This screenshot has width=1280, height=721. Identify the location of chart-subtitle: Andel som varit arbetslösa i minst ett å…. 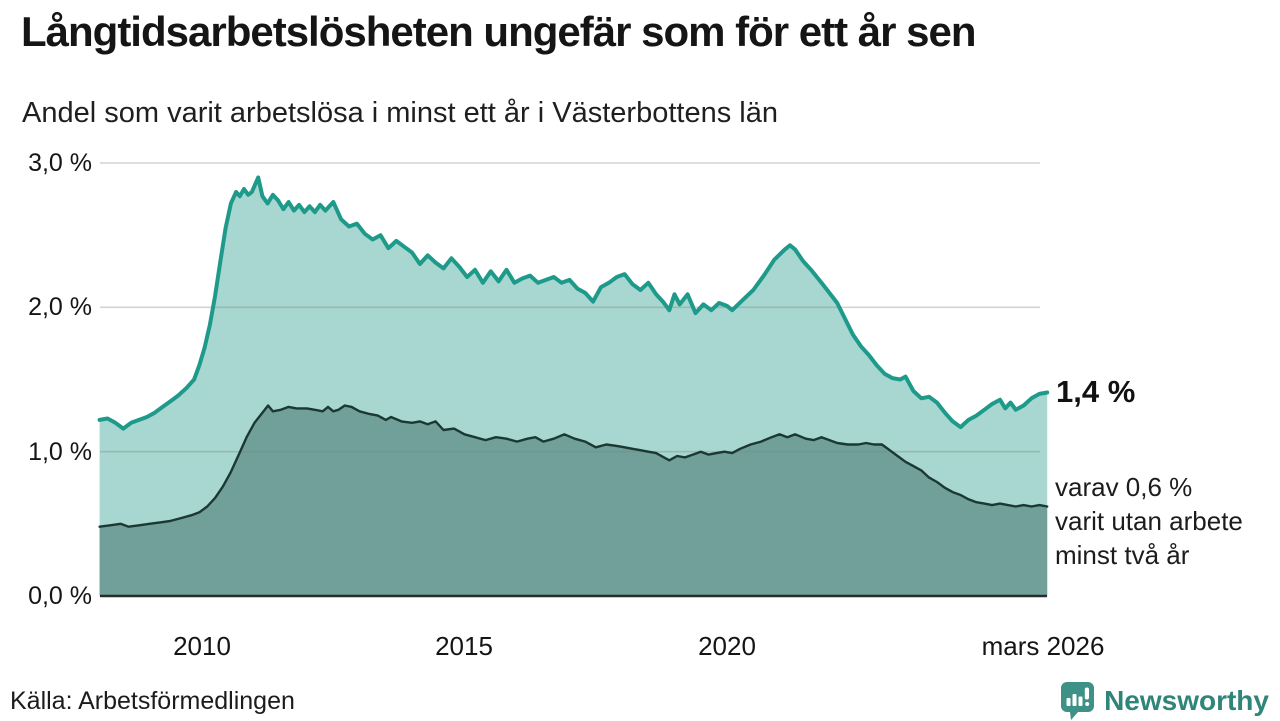
(400, 113).